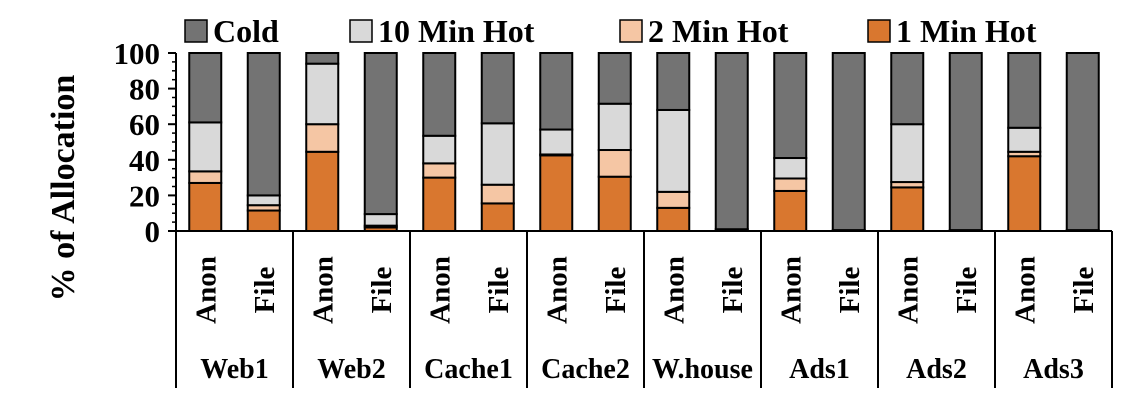 The height and width of the screenshot is (408, 1146). Describe the element at coordinates (351, 369) in the screenshot. I see `group-label: Web2` at that location.